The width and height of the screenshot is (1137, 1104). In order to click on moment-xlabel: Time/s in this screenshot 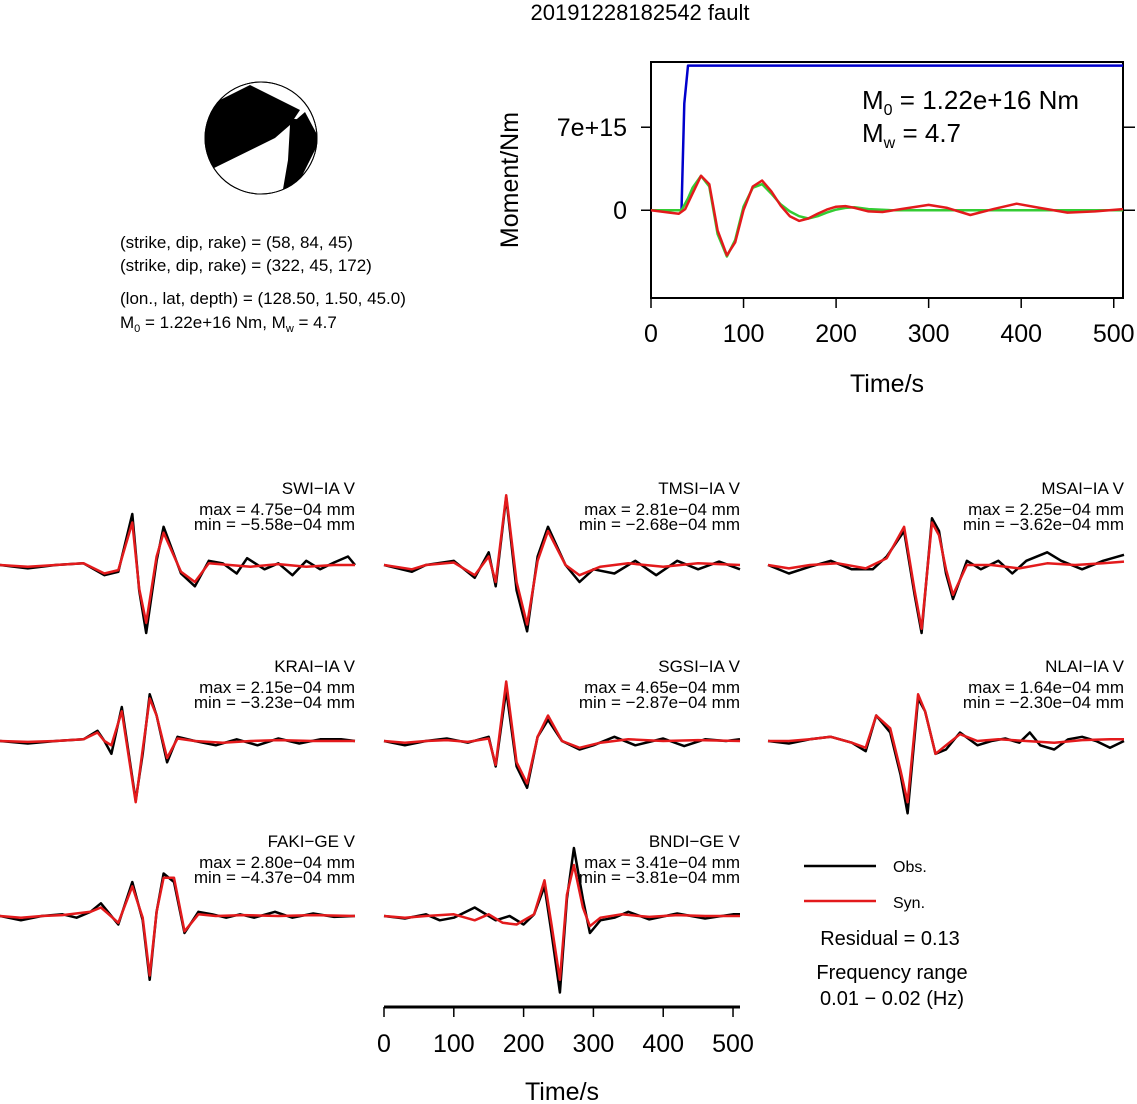, I will do `click(887, 384)`.